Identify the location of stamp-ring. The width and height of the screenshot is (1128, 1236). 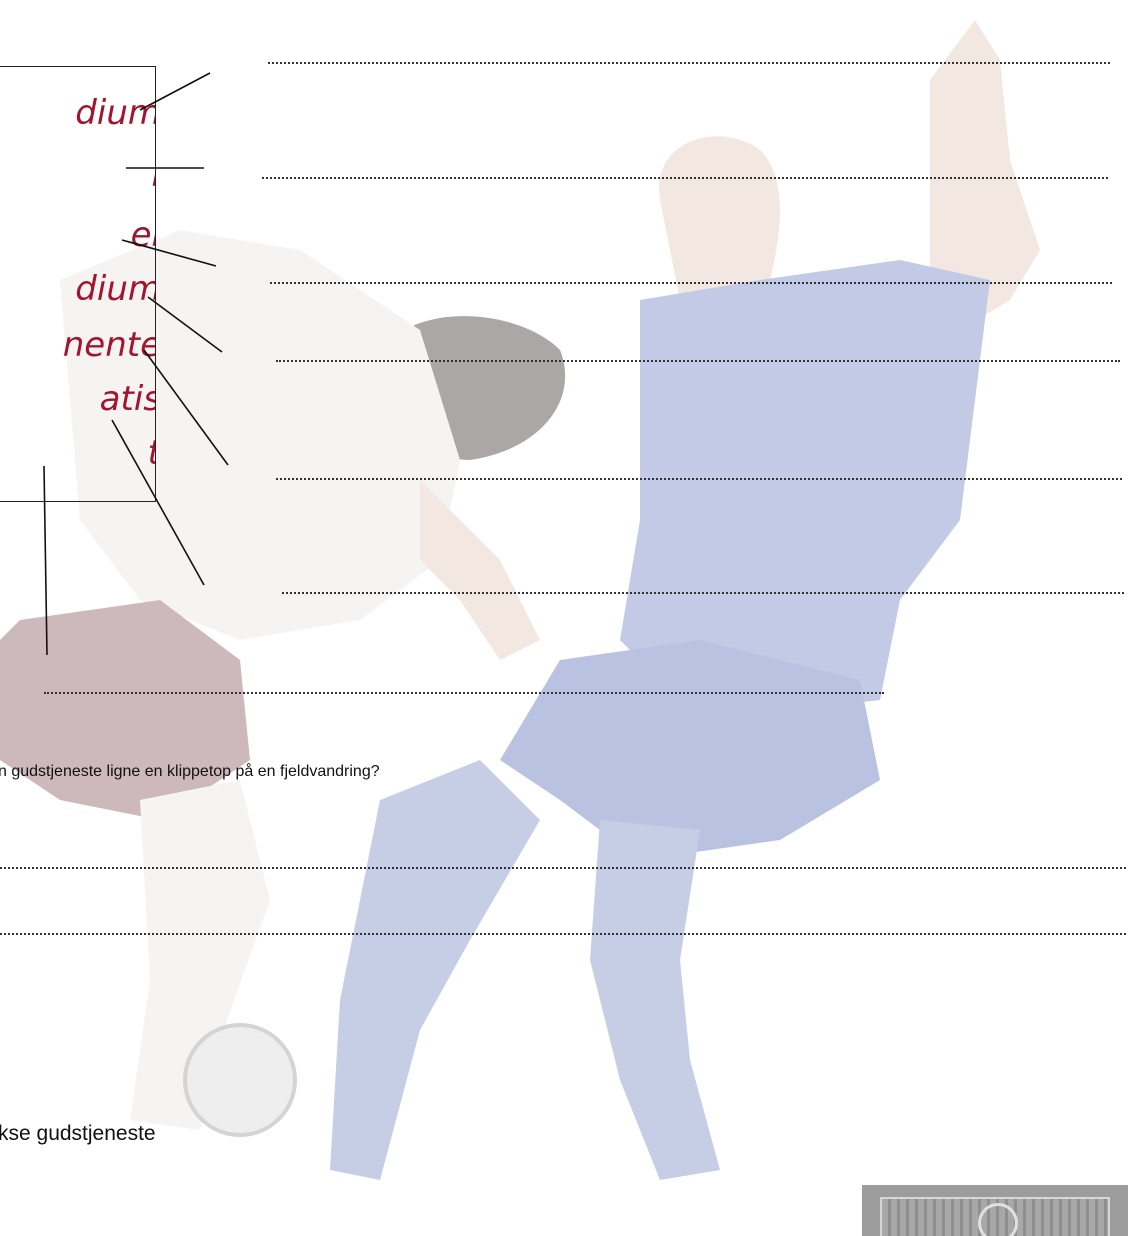
(998, 1219).